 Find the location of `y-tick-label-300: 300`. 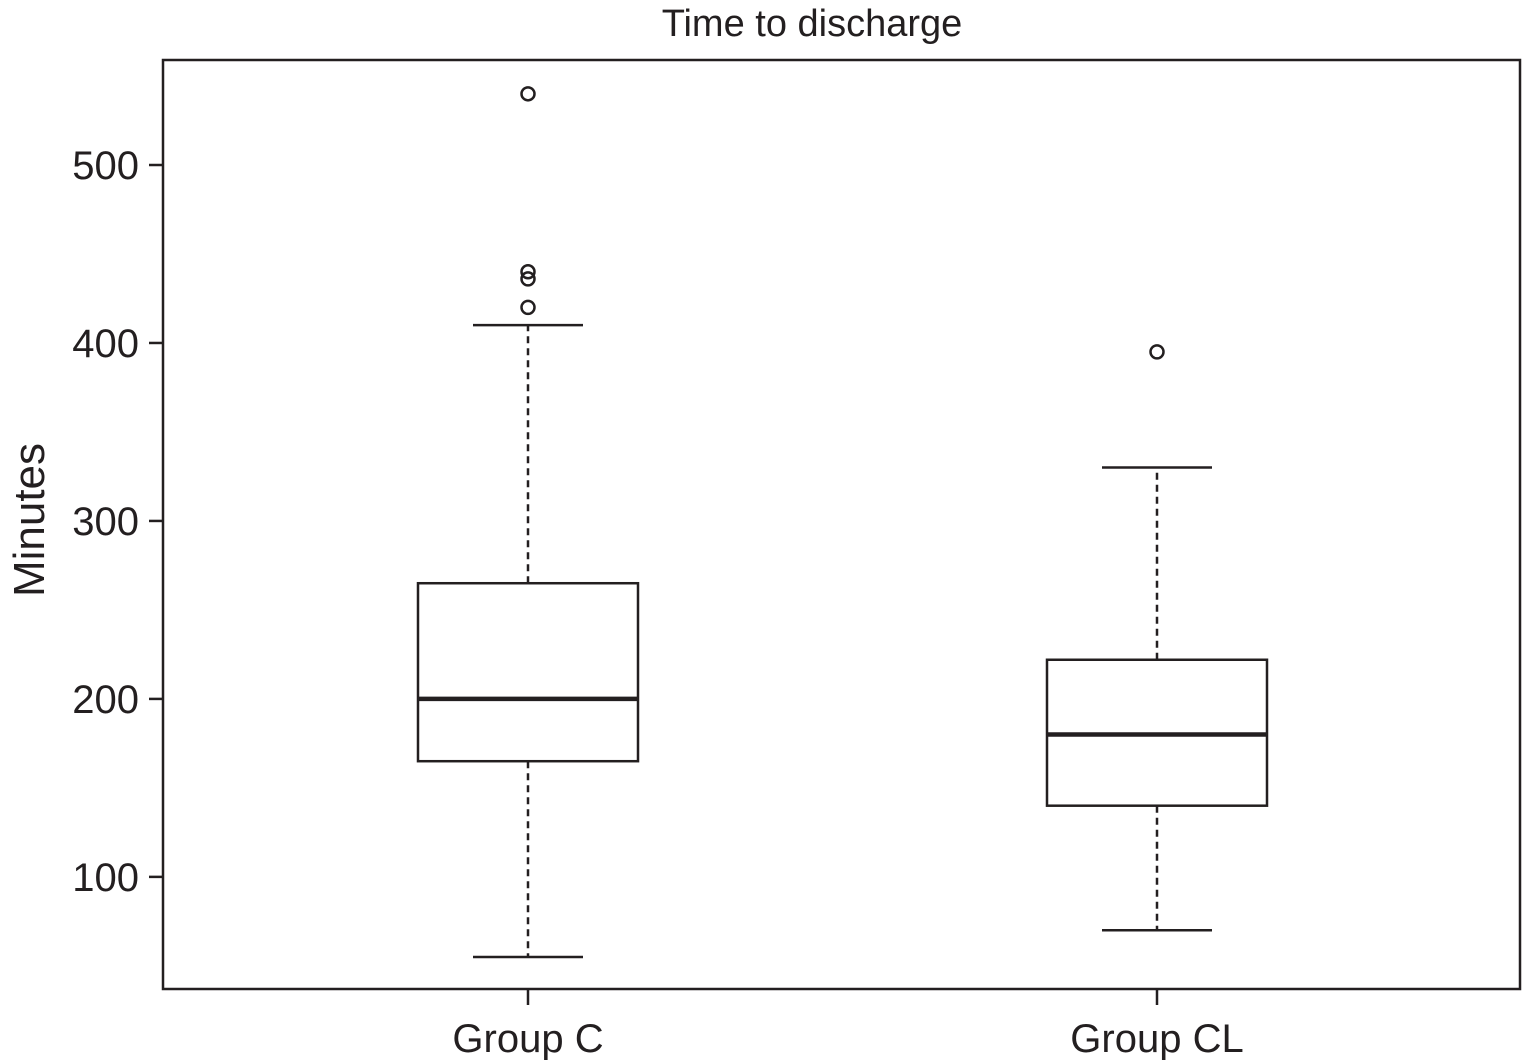

y-tick-label-300: 300 is located at coordinates (105, 522).